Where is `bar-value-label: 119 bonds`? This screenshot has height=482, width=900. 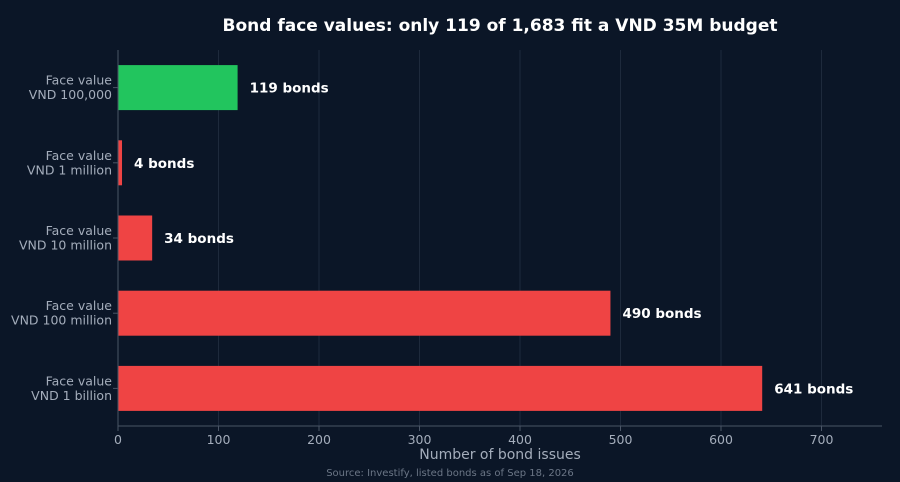 bar-value-label: 119 bonds is located at coordinates (289, 89).